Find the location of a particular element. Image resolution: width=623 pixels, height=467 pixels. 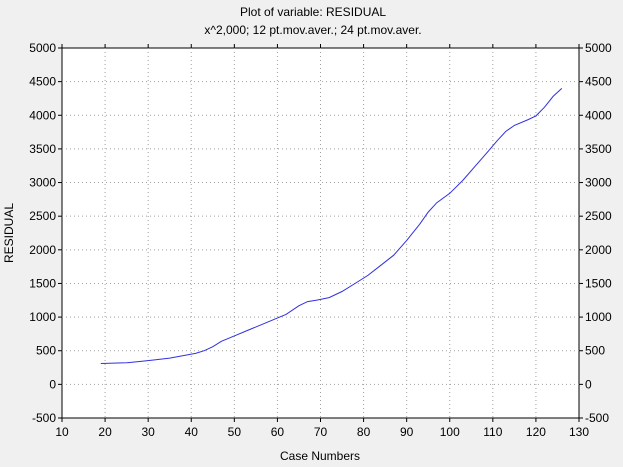

chart-title: Plot of variable: RESIDUAL is located at coordinates (313, 12).